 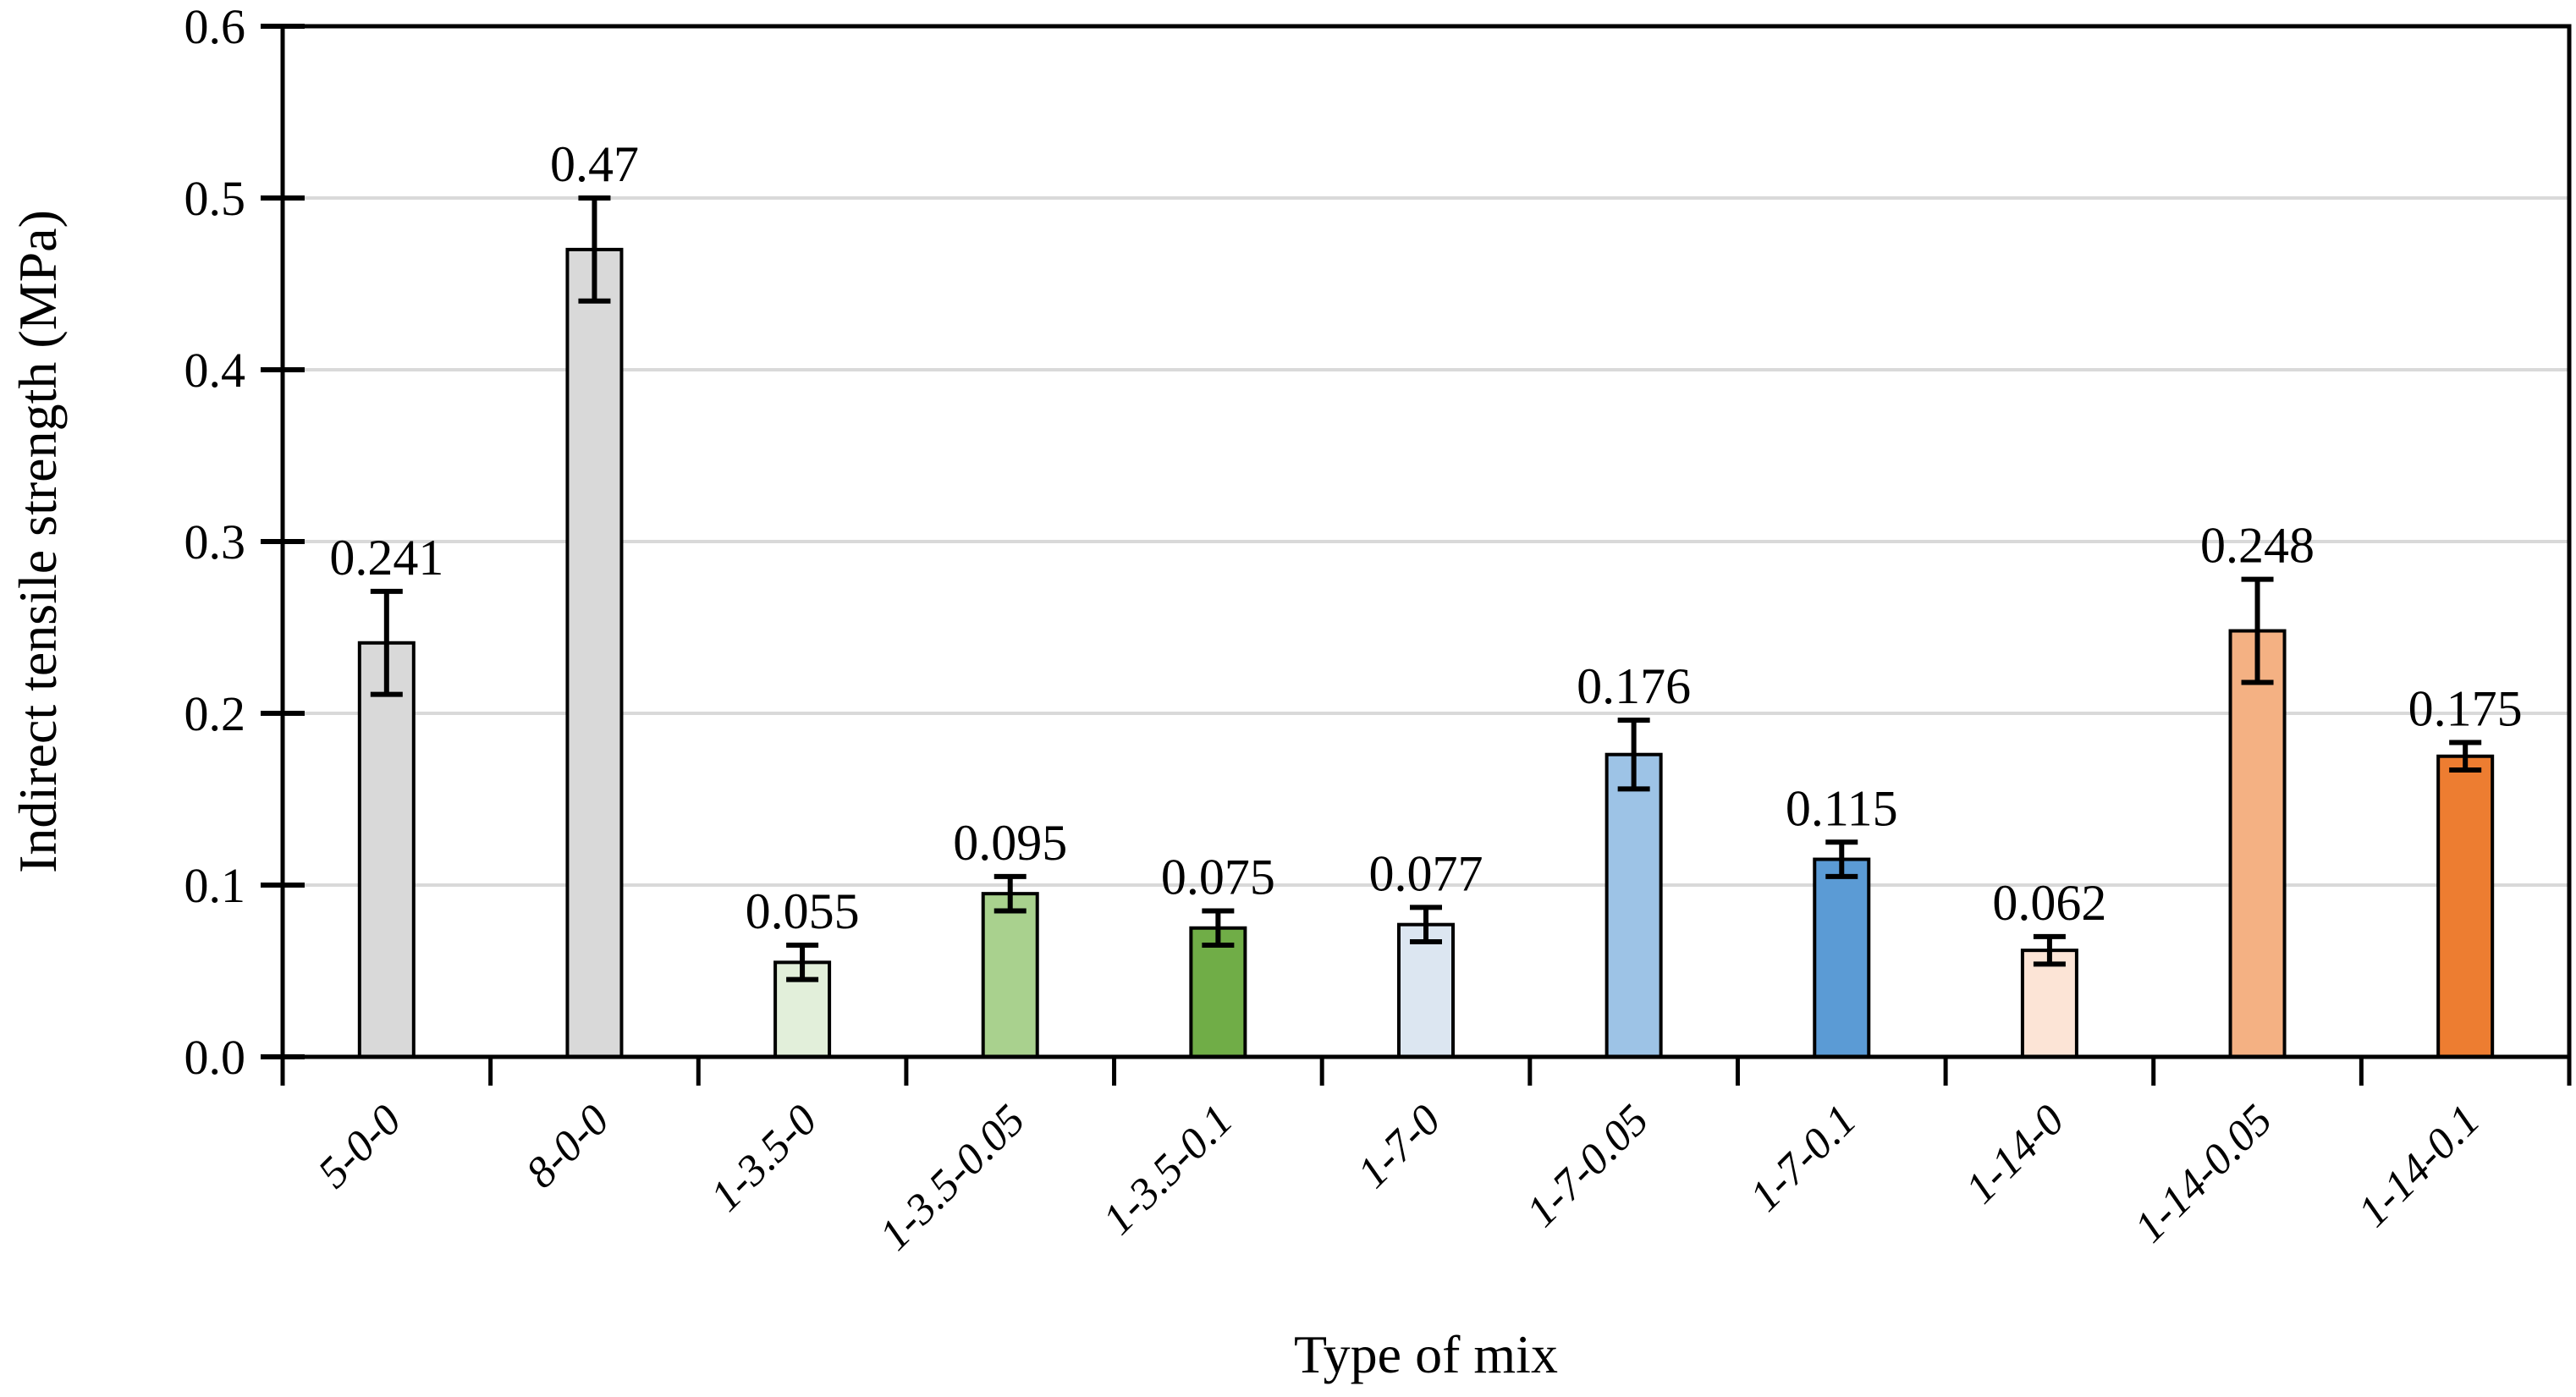 I want to click on value-label-1-14-0.05: 0.248, so click(x=2257, y=546).